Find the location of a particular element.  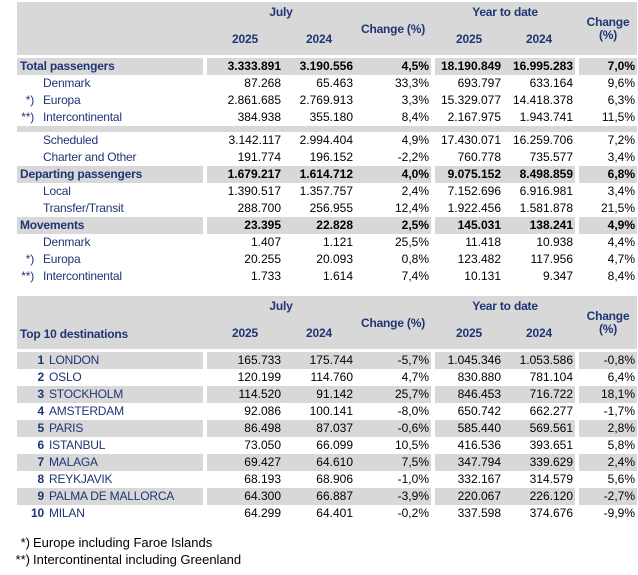

row-label: Departing passengers is located at coordinates (110, 174).